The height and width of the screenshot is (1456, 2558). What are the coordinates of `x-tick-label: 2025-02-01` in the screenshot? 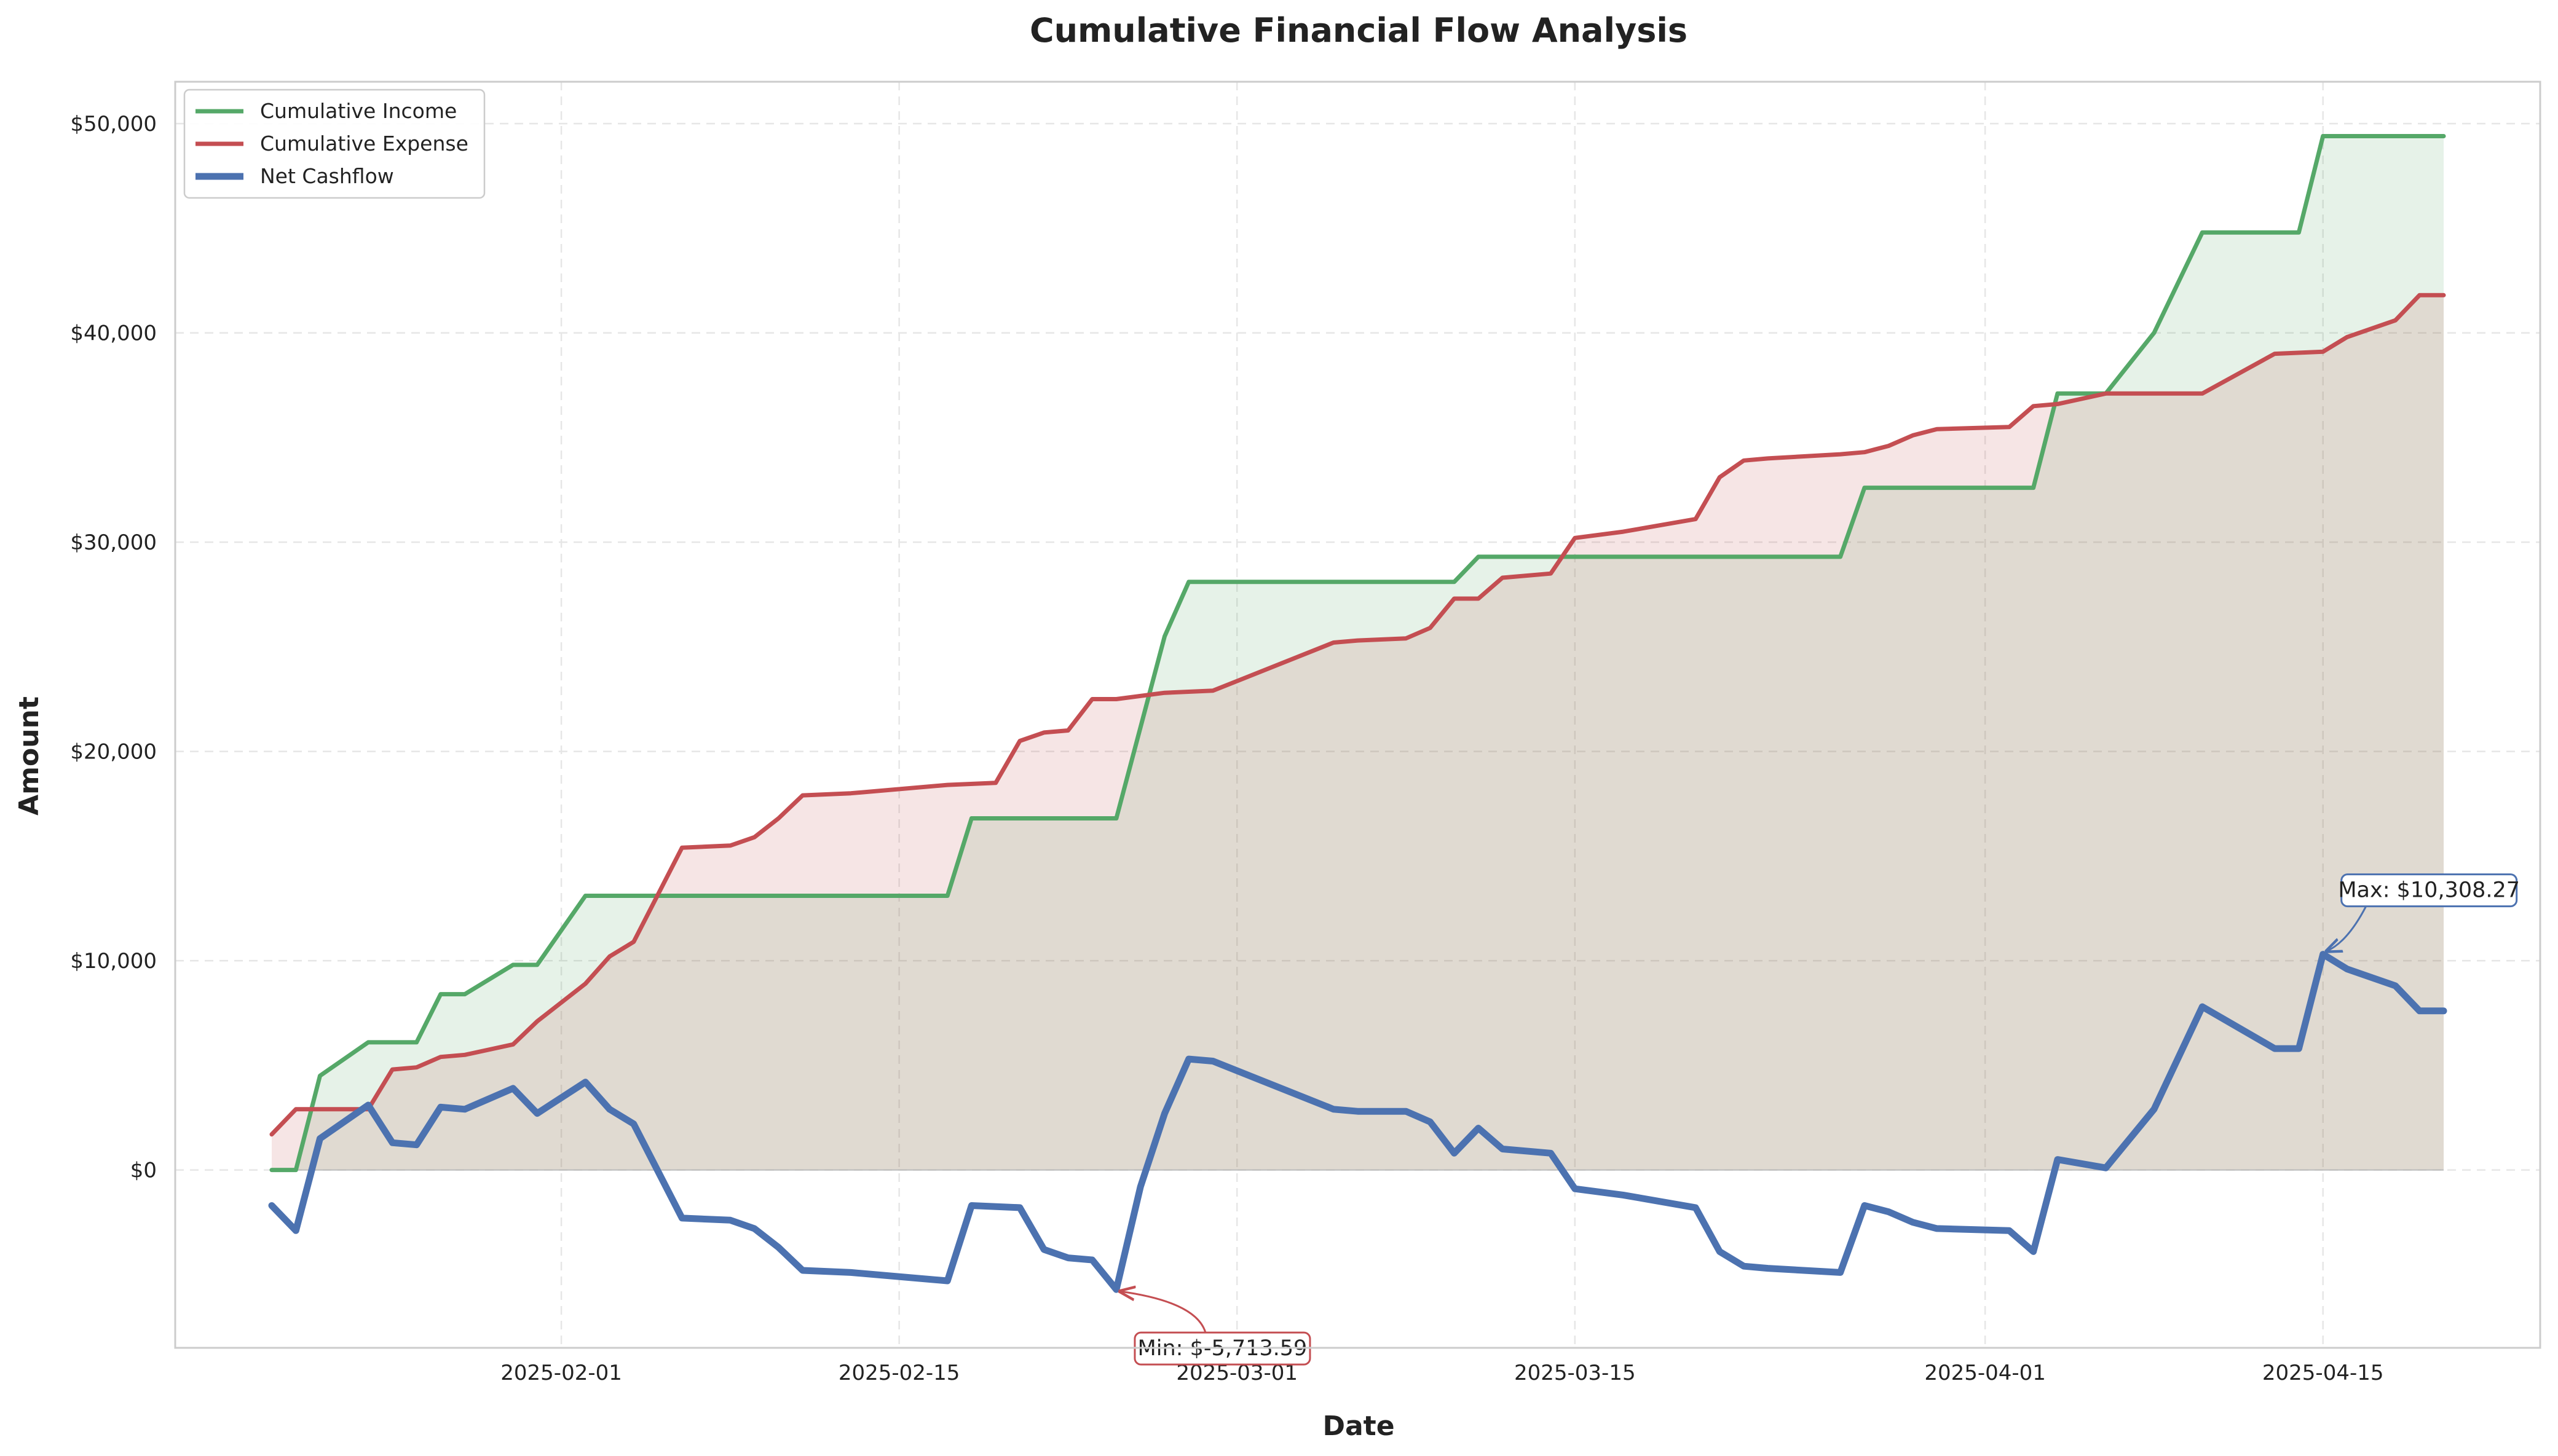 It's located at (561, 1373).